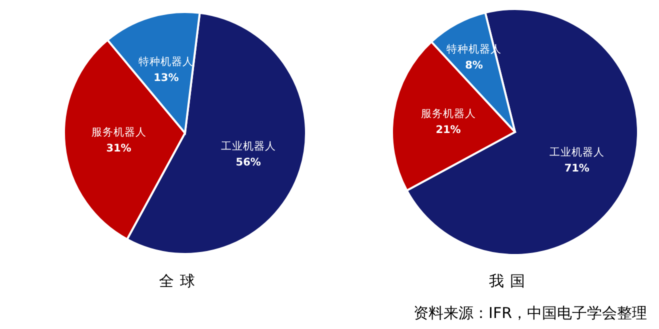 The width and height of the screenshot is (659, 329). I want to click on data-label: 31%, so click(119, 148).